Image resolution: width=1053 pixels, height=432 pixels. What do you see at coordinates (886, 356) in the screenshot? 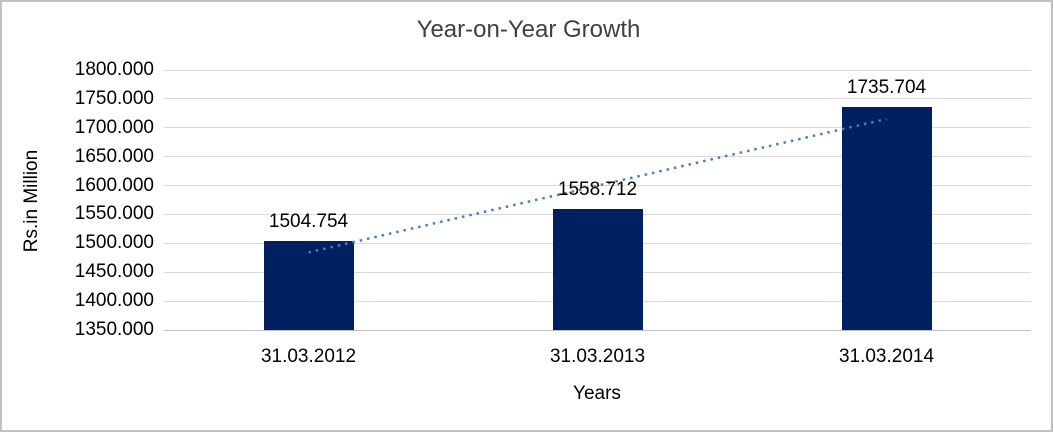
I see `x-tick-label: 31.03.2014` at bounding box center [886, 356].